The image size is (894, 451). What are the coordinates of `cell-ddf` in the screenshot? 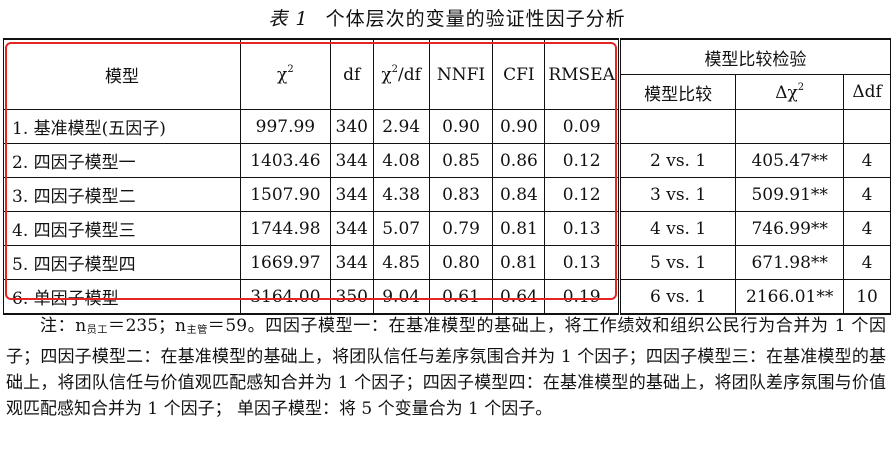 It's located at (867, 126).